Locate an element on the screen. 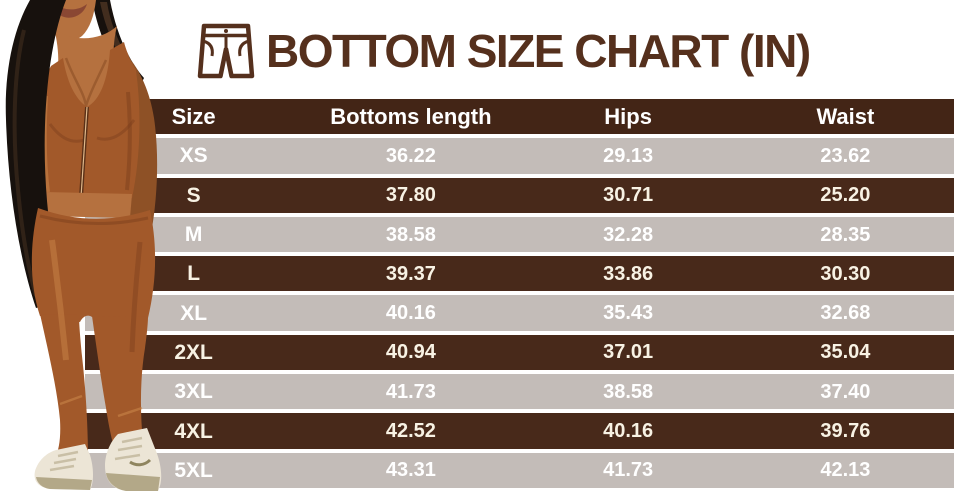 The image size is (954, 492). hips-value: 32.28 is located at coordinates (628, 234).